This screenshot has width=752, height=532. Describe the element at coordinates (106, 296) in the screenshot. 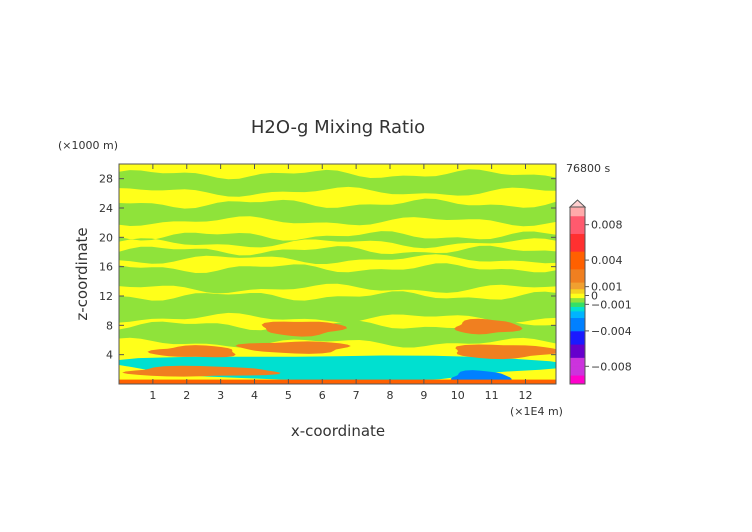

I see `y-tick-label: 12` at that location.